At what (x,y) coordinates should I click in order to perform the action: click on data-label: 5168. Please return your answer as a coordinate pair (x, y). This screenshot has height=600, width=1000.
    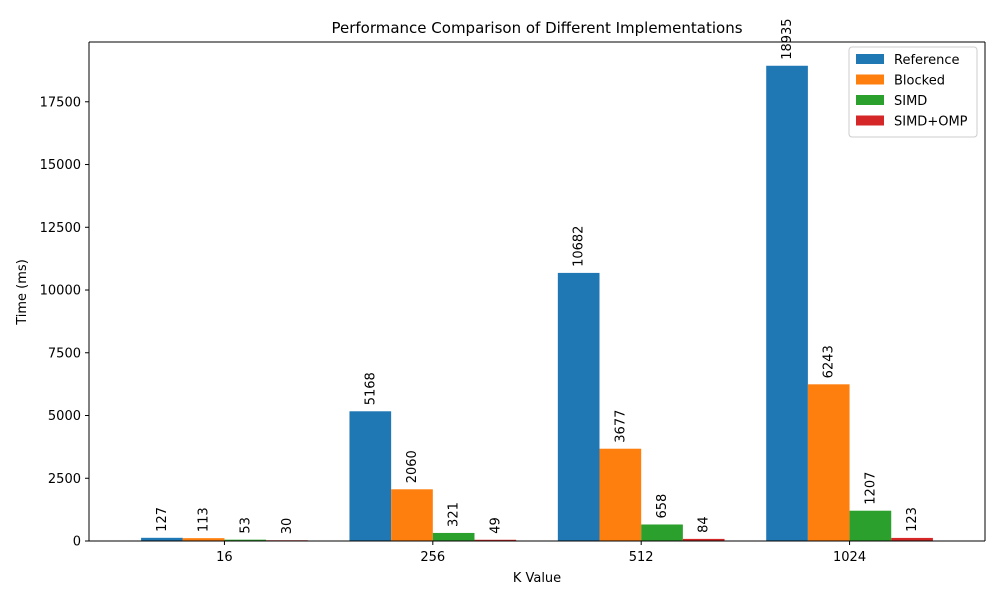
    Looking at the image, I should click on (370, 388).